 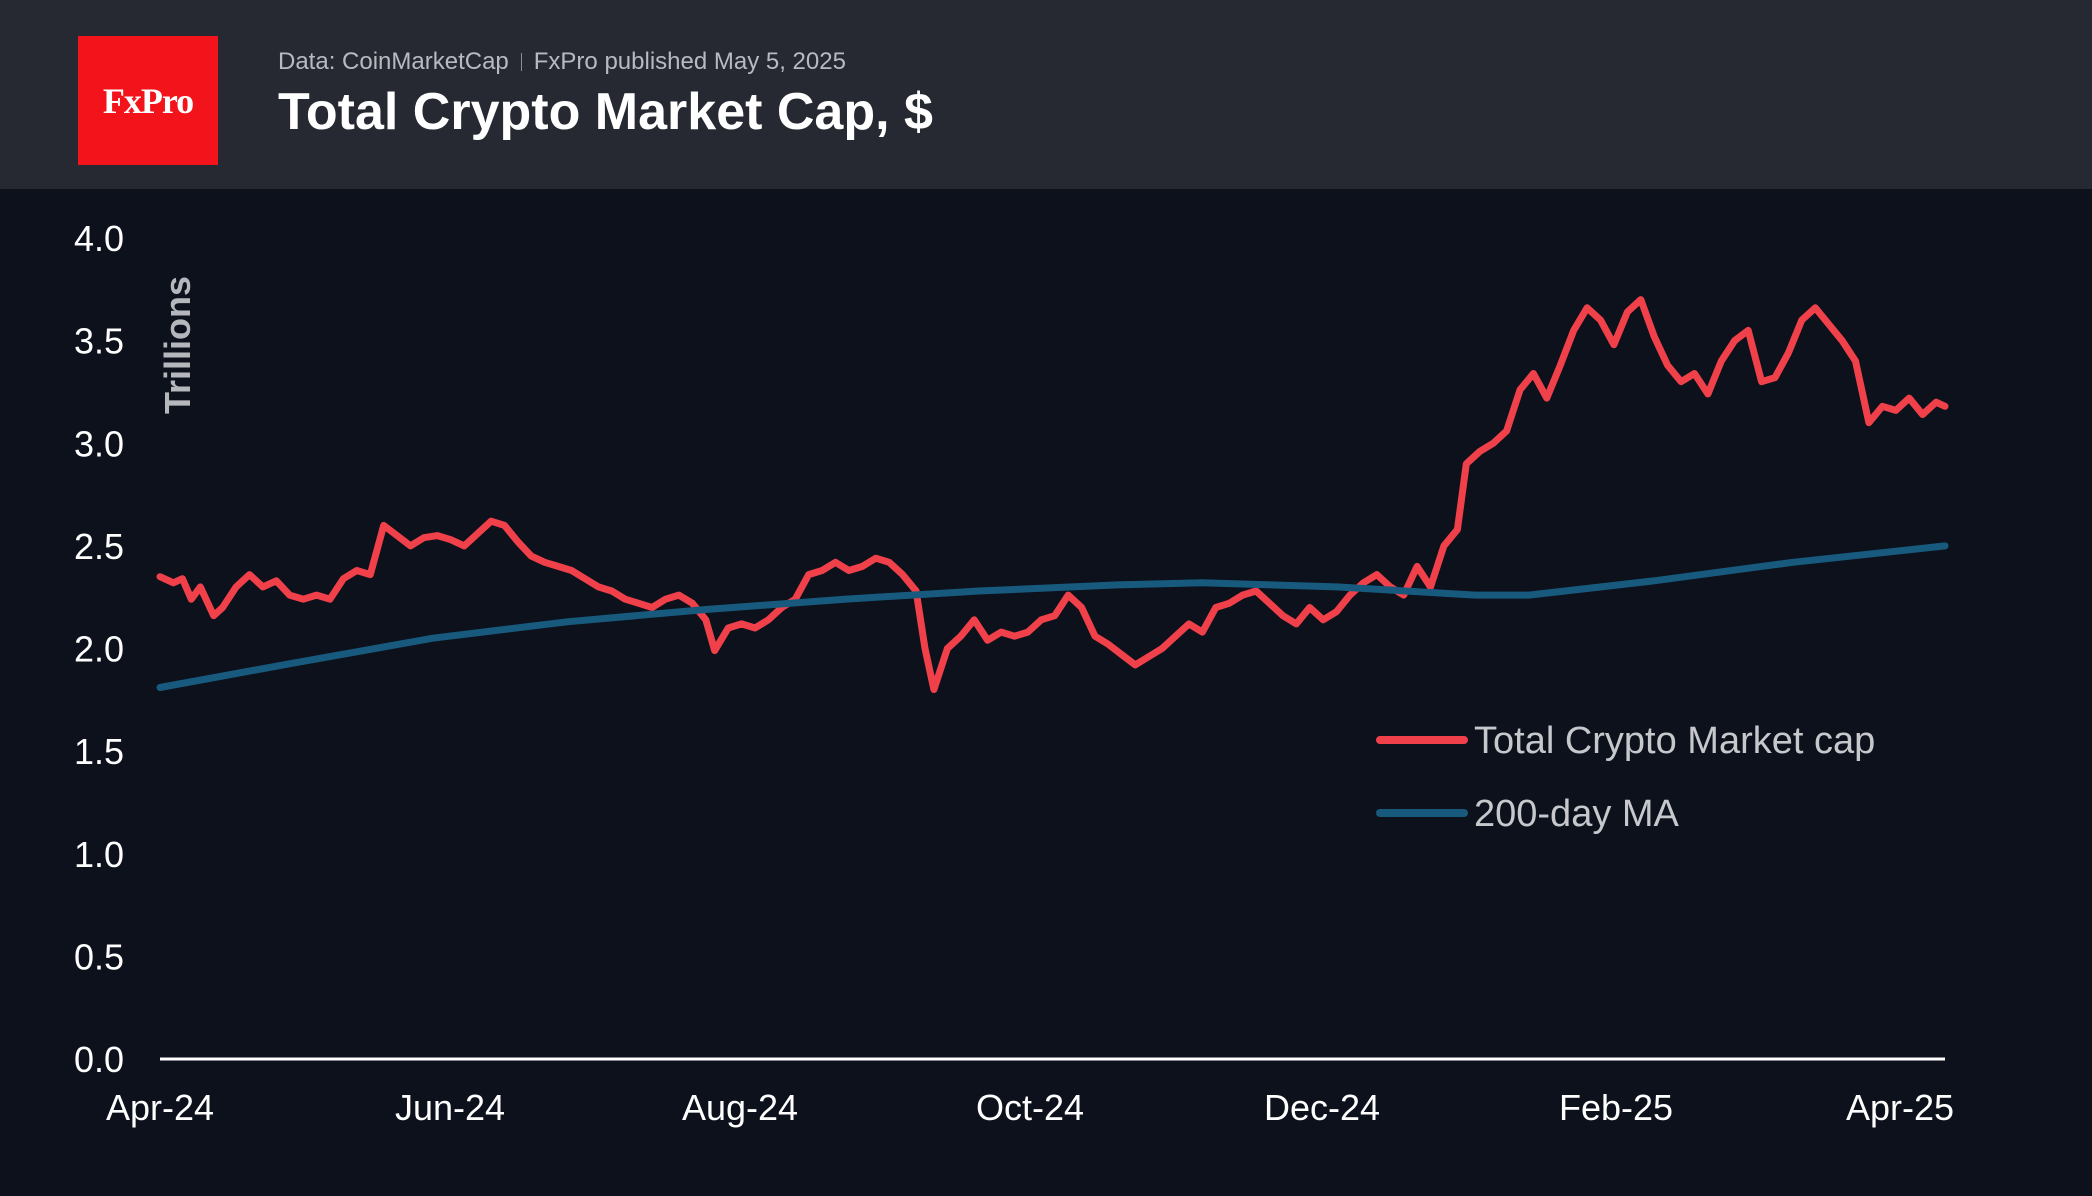 I want to click on x-tick-label: Dec-24, so click(x=1322, y=1107).